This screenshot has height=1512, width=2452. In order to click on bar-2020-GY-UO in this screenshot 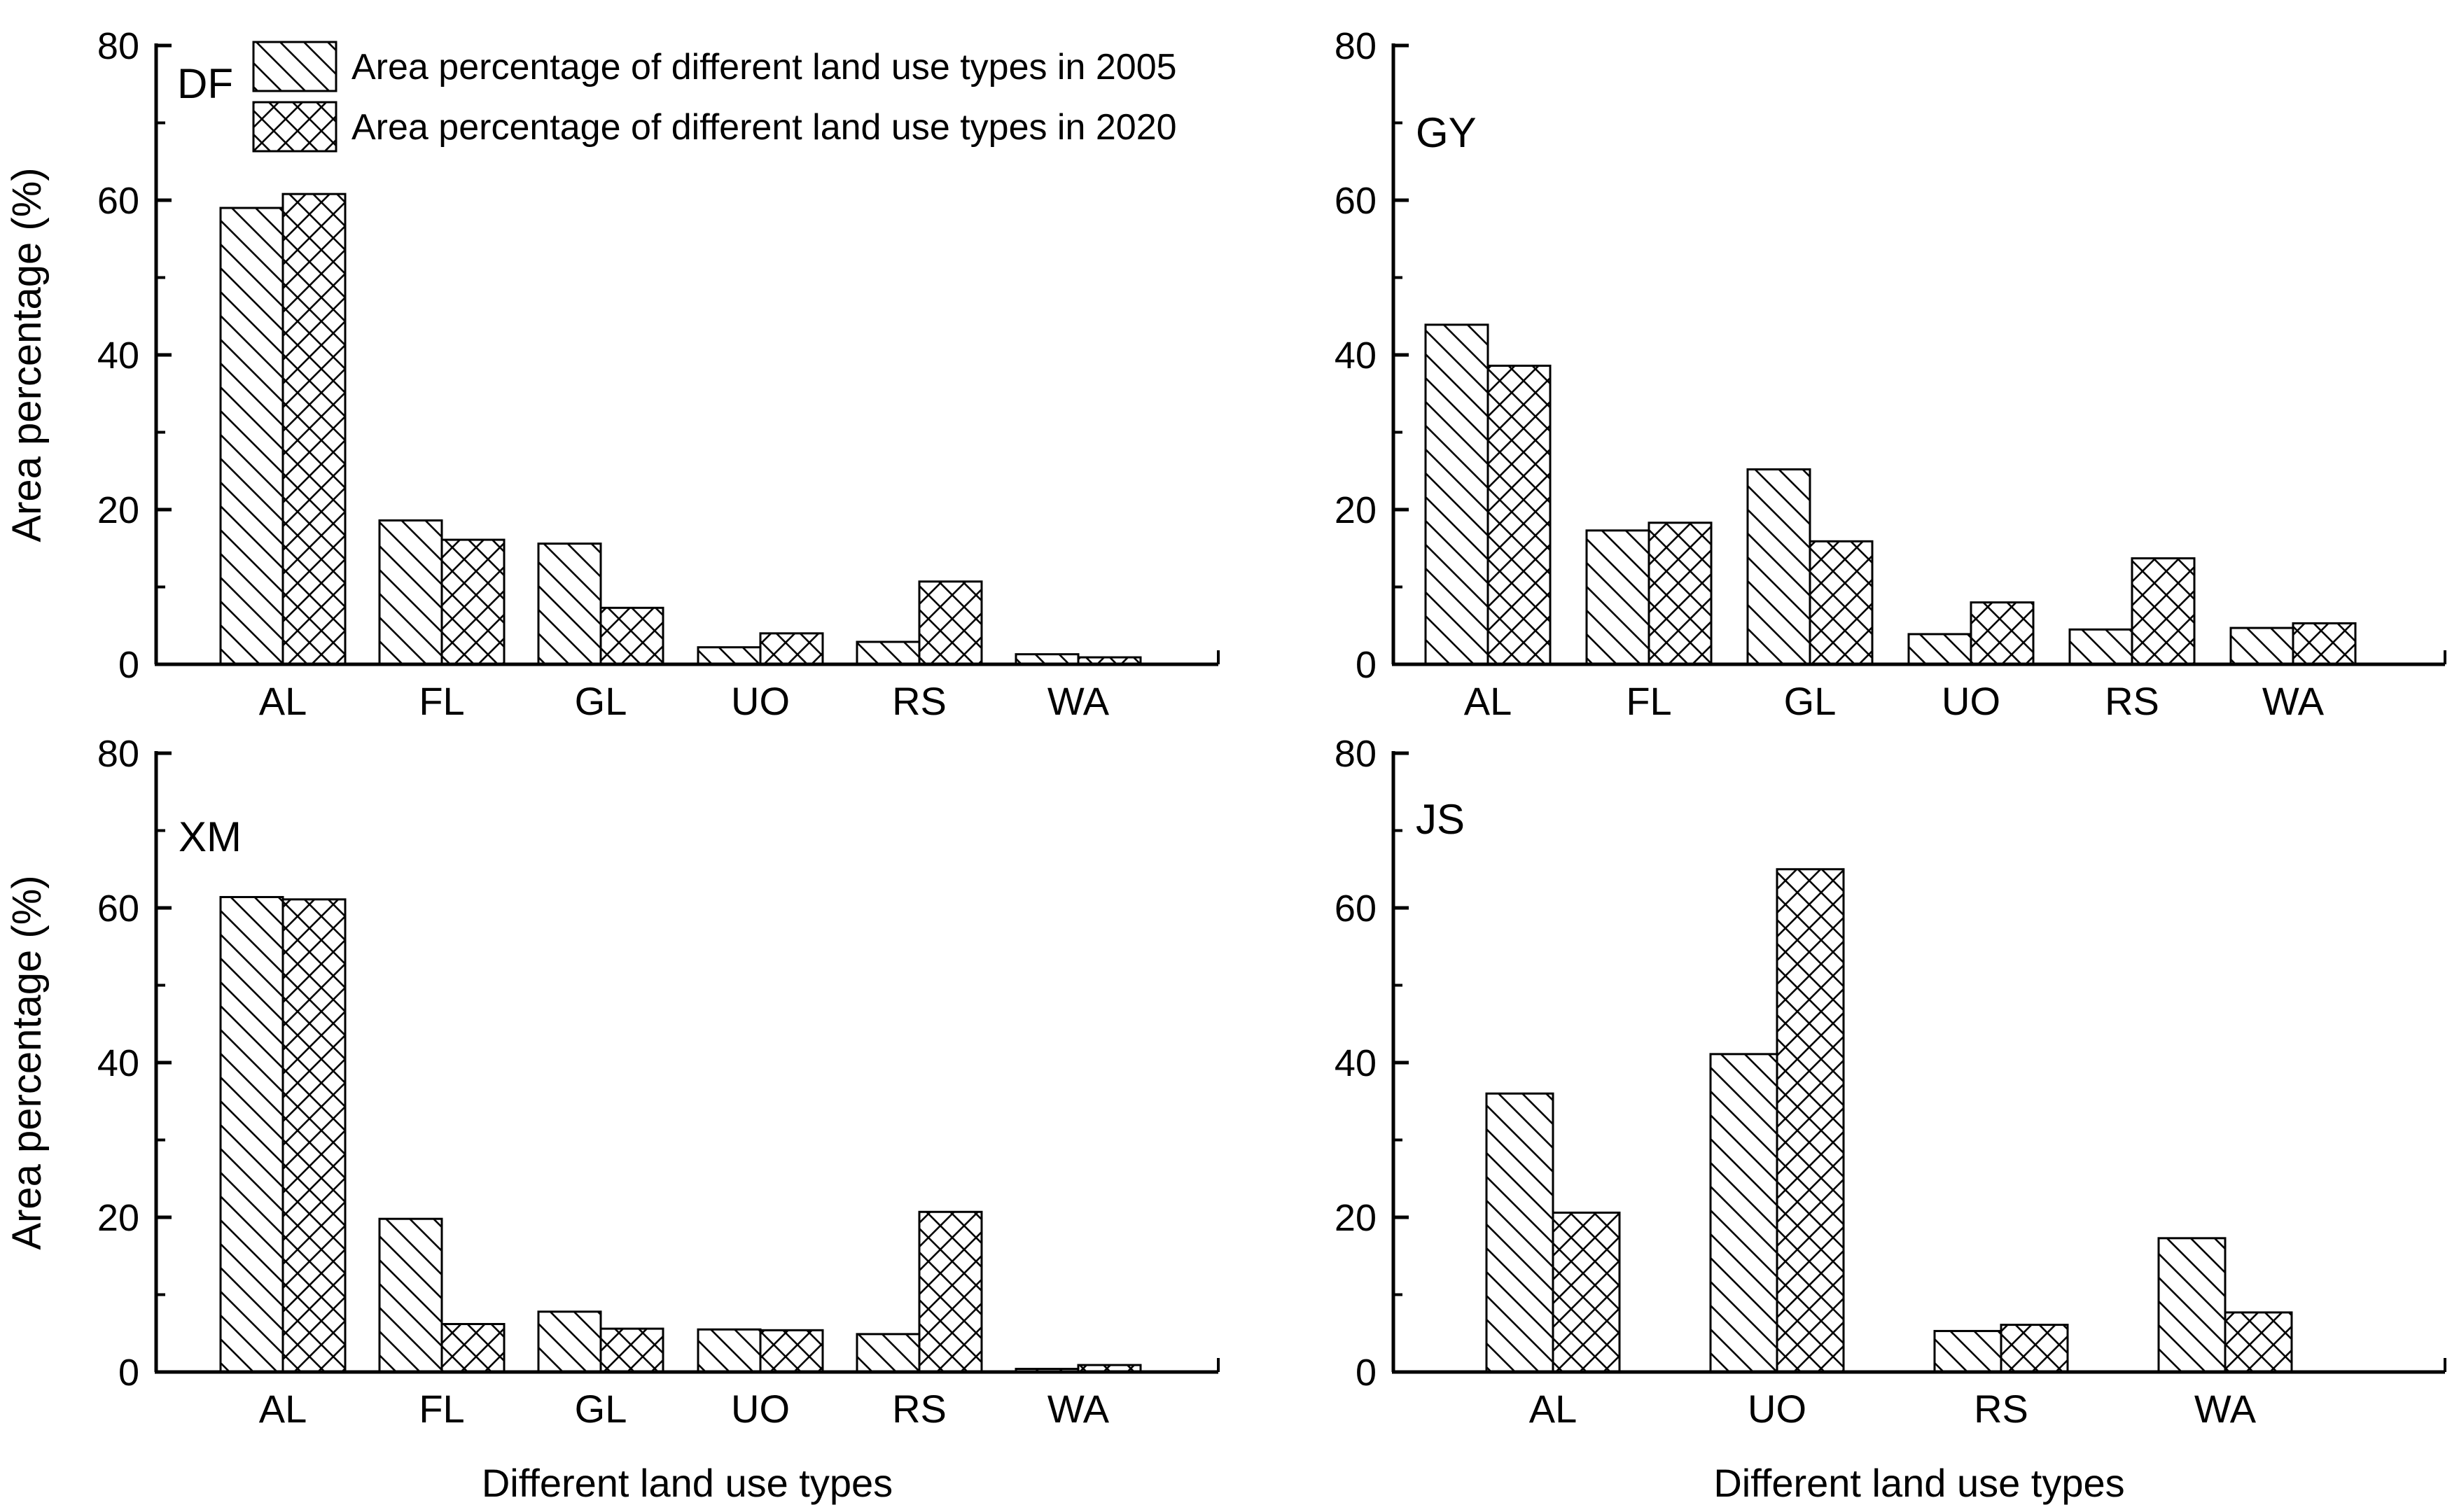, I will do `click(2002, 633)`.